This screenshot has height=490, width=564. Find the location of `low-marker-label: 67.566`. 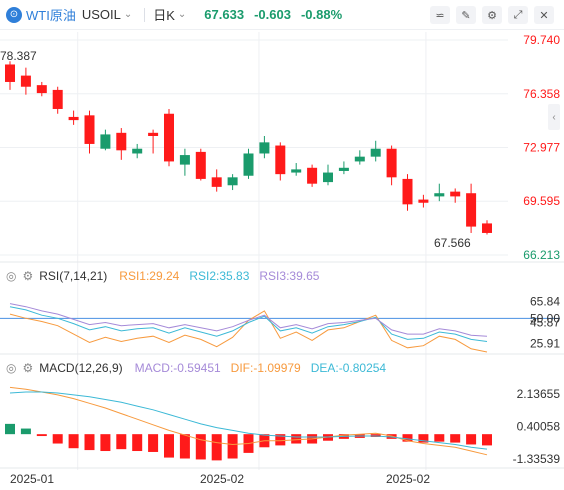

low-marker-label: 67.566 is located at coordinates (452, 243).